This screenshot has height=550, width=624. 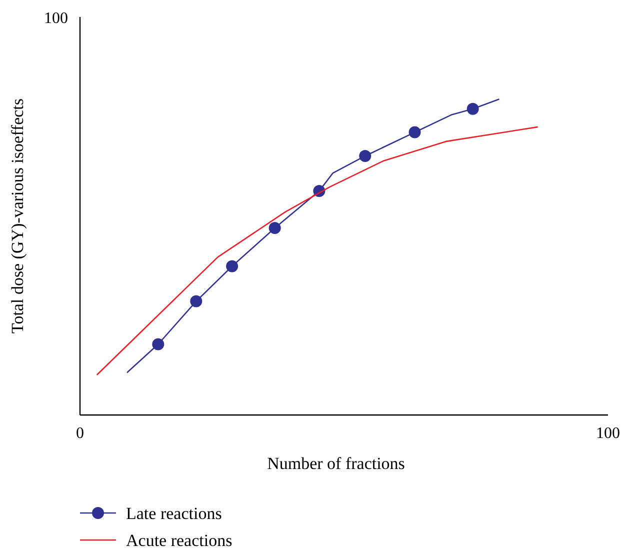 What do you see at coordinates (336, 463) in the screenshot?
I see `x-axis-title: Number of fractions` at bounding box center [336, 463].